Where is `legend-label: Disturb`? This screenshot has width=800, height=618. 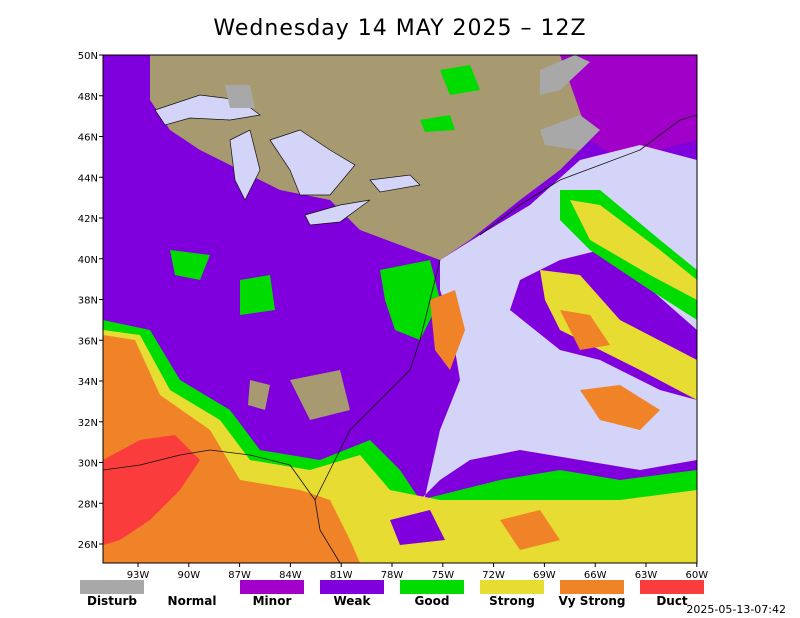
legend-label: Disturb is located at coordinates (112, 601).